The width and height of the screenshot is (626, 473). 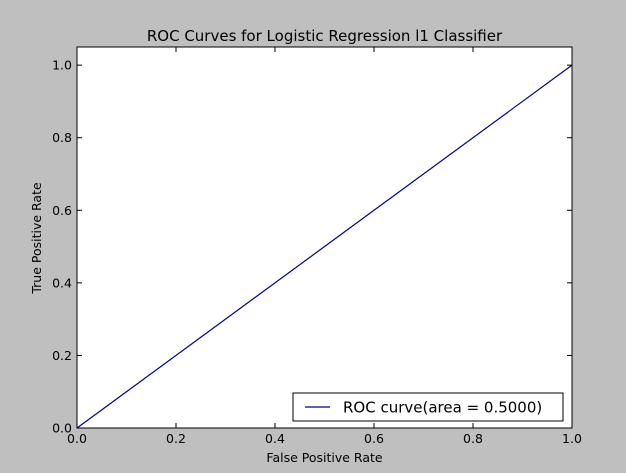 I want to click on y-tick-label: 1.0, so click(x=62, y=65).